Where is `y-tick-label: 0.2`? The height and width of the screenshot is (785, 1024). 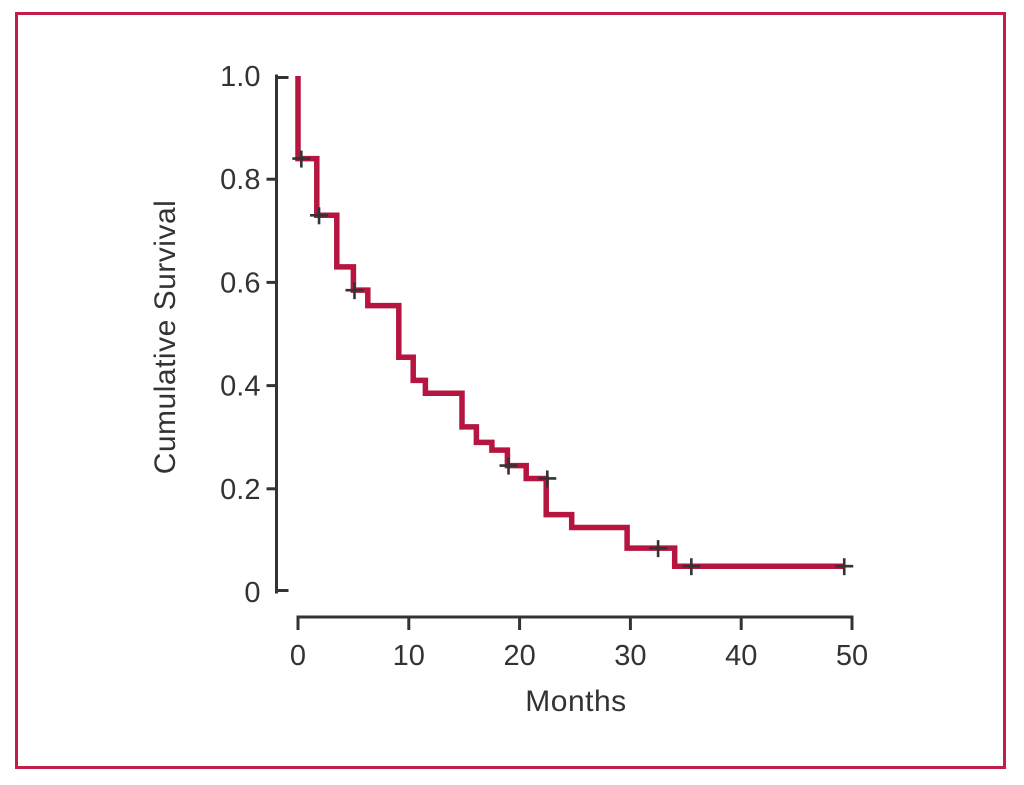
y-tick-label: 0.2 is located at coordinates (240, 490).